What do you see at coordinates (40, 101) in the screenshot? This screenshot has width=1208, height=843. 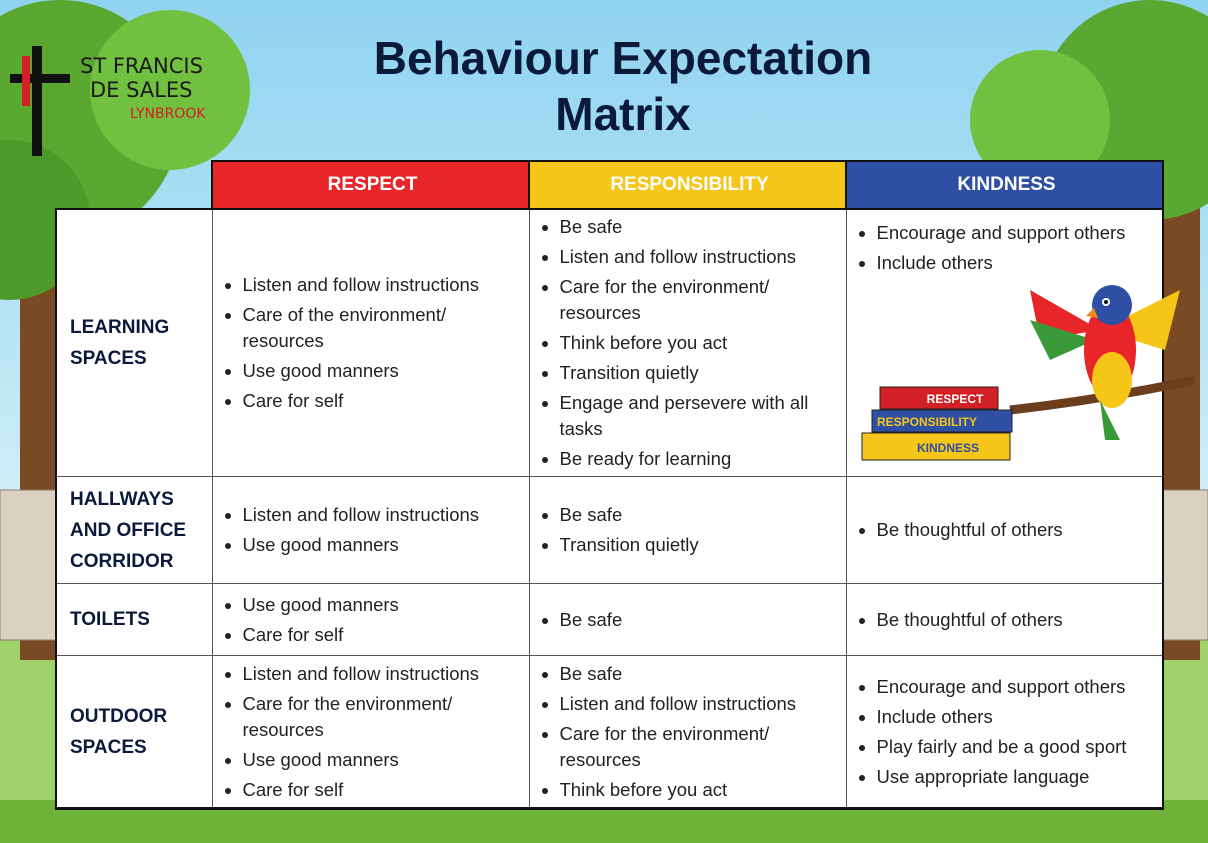 I see `logo-cross` at bounding box center [40, 101].